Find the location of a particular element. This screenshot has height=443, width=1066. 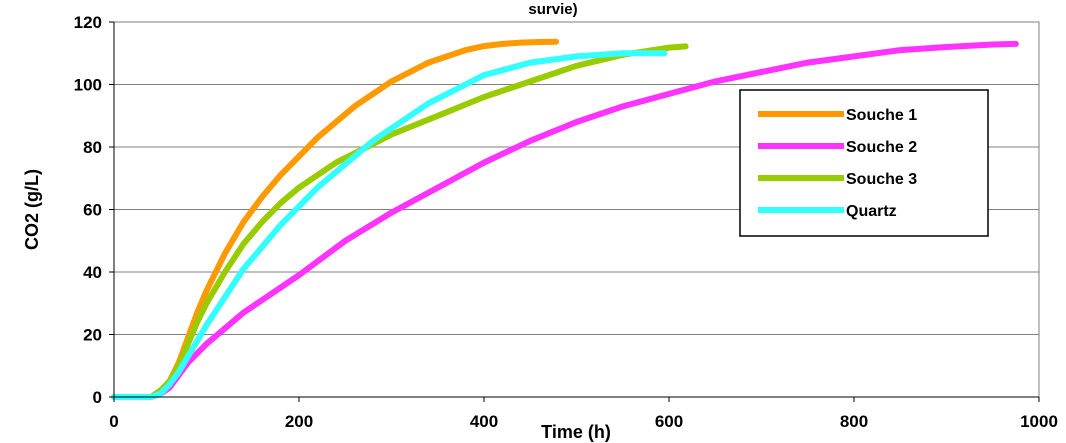

x-tick-label: 600 is located at coordinates (669, 421).